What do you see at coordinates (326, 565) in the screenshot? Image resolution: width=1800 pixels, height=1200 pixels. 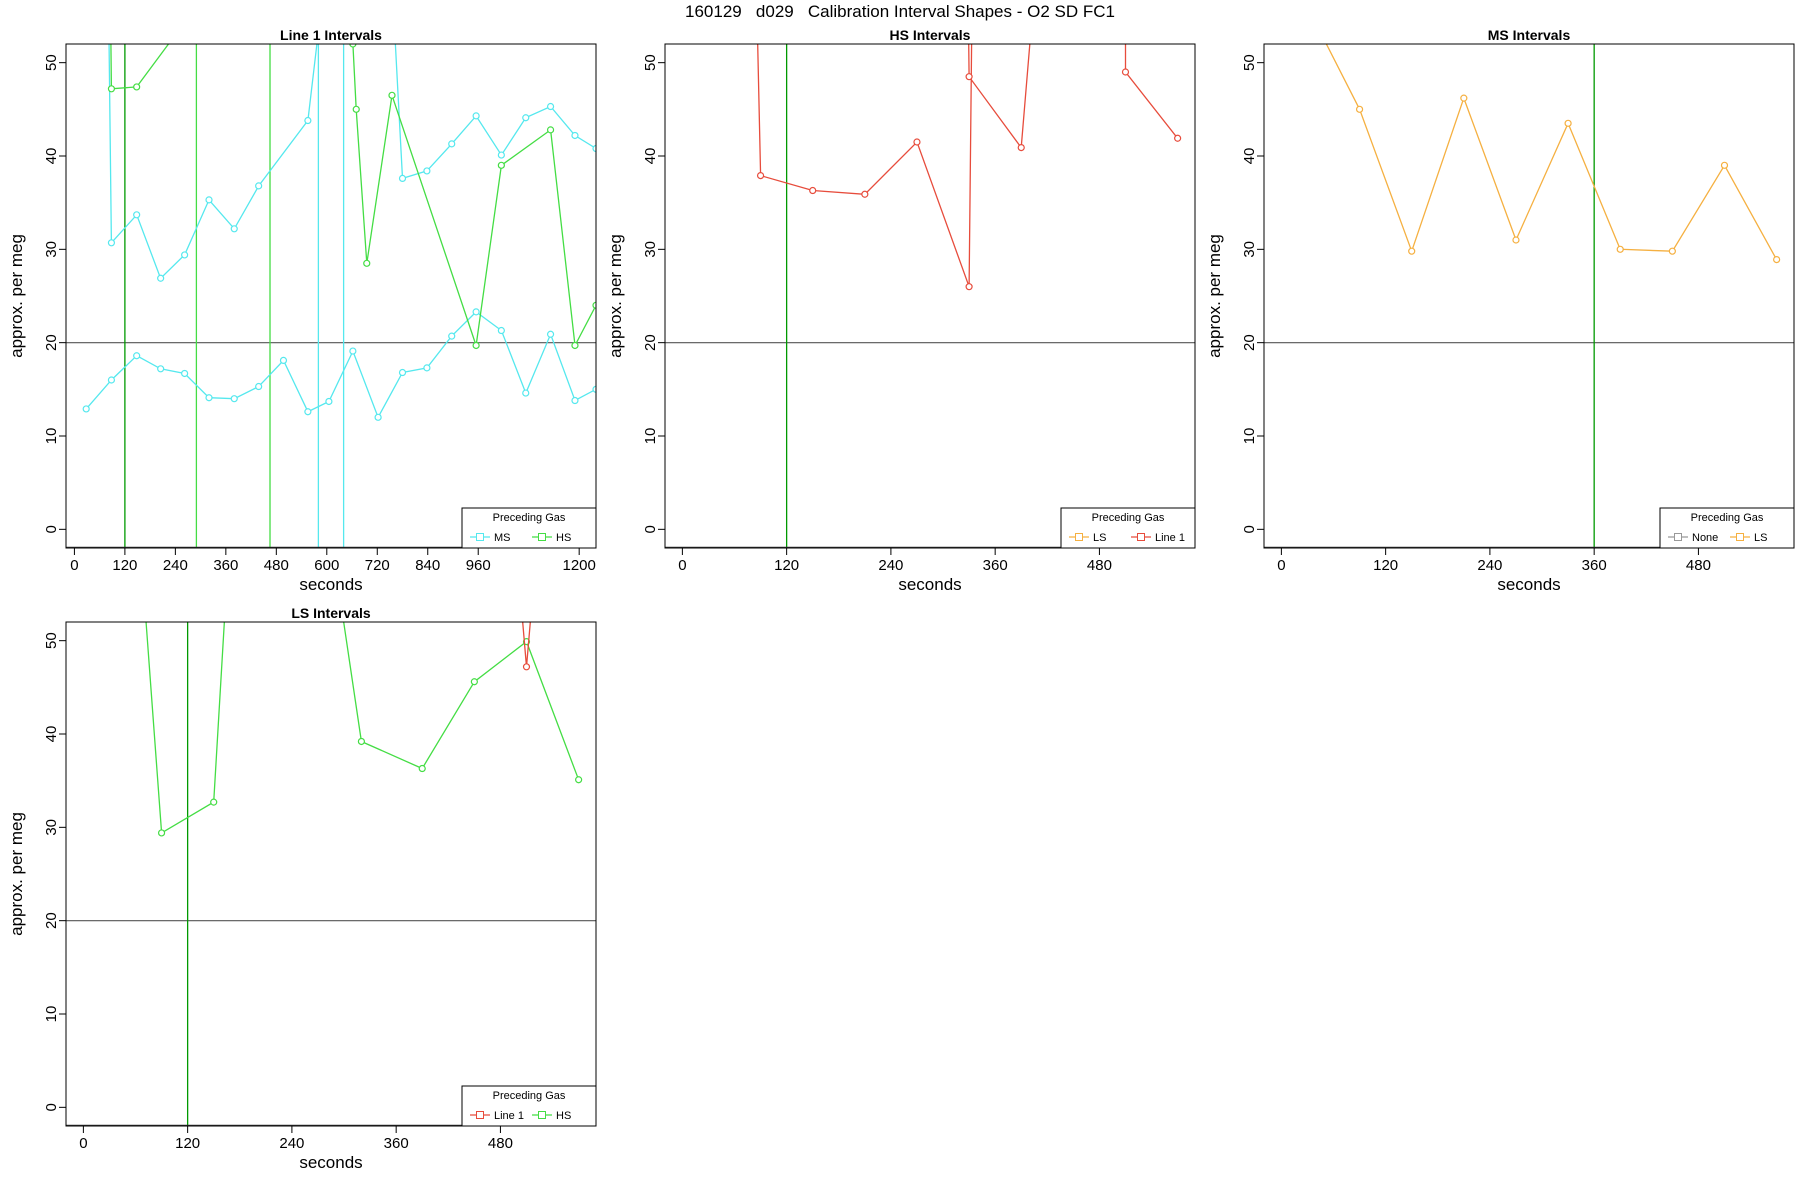 I see `x-tick-label: 600` at bounding box center [326, 565].